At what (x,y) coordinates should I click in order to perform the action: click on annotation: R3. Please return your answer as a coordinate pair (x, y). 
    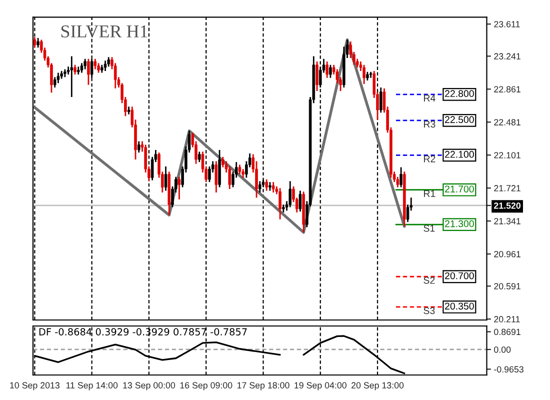
    Looking at the image, I should click on (430, 124).